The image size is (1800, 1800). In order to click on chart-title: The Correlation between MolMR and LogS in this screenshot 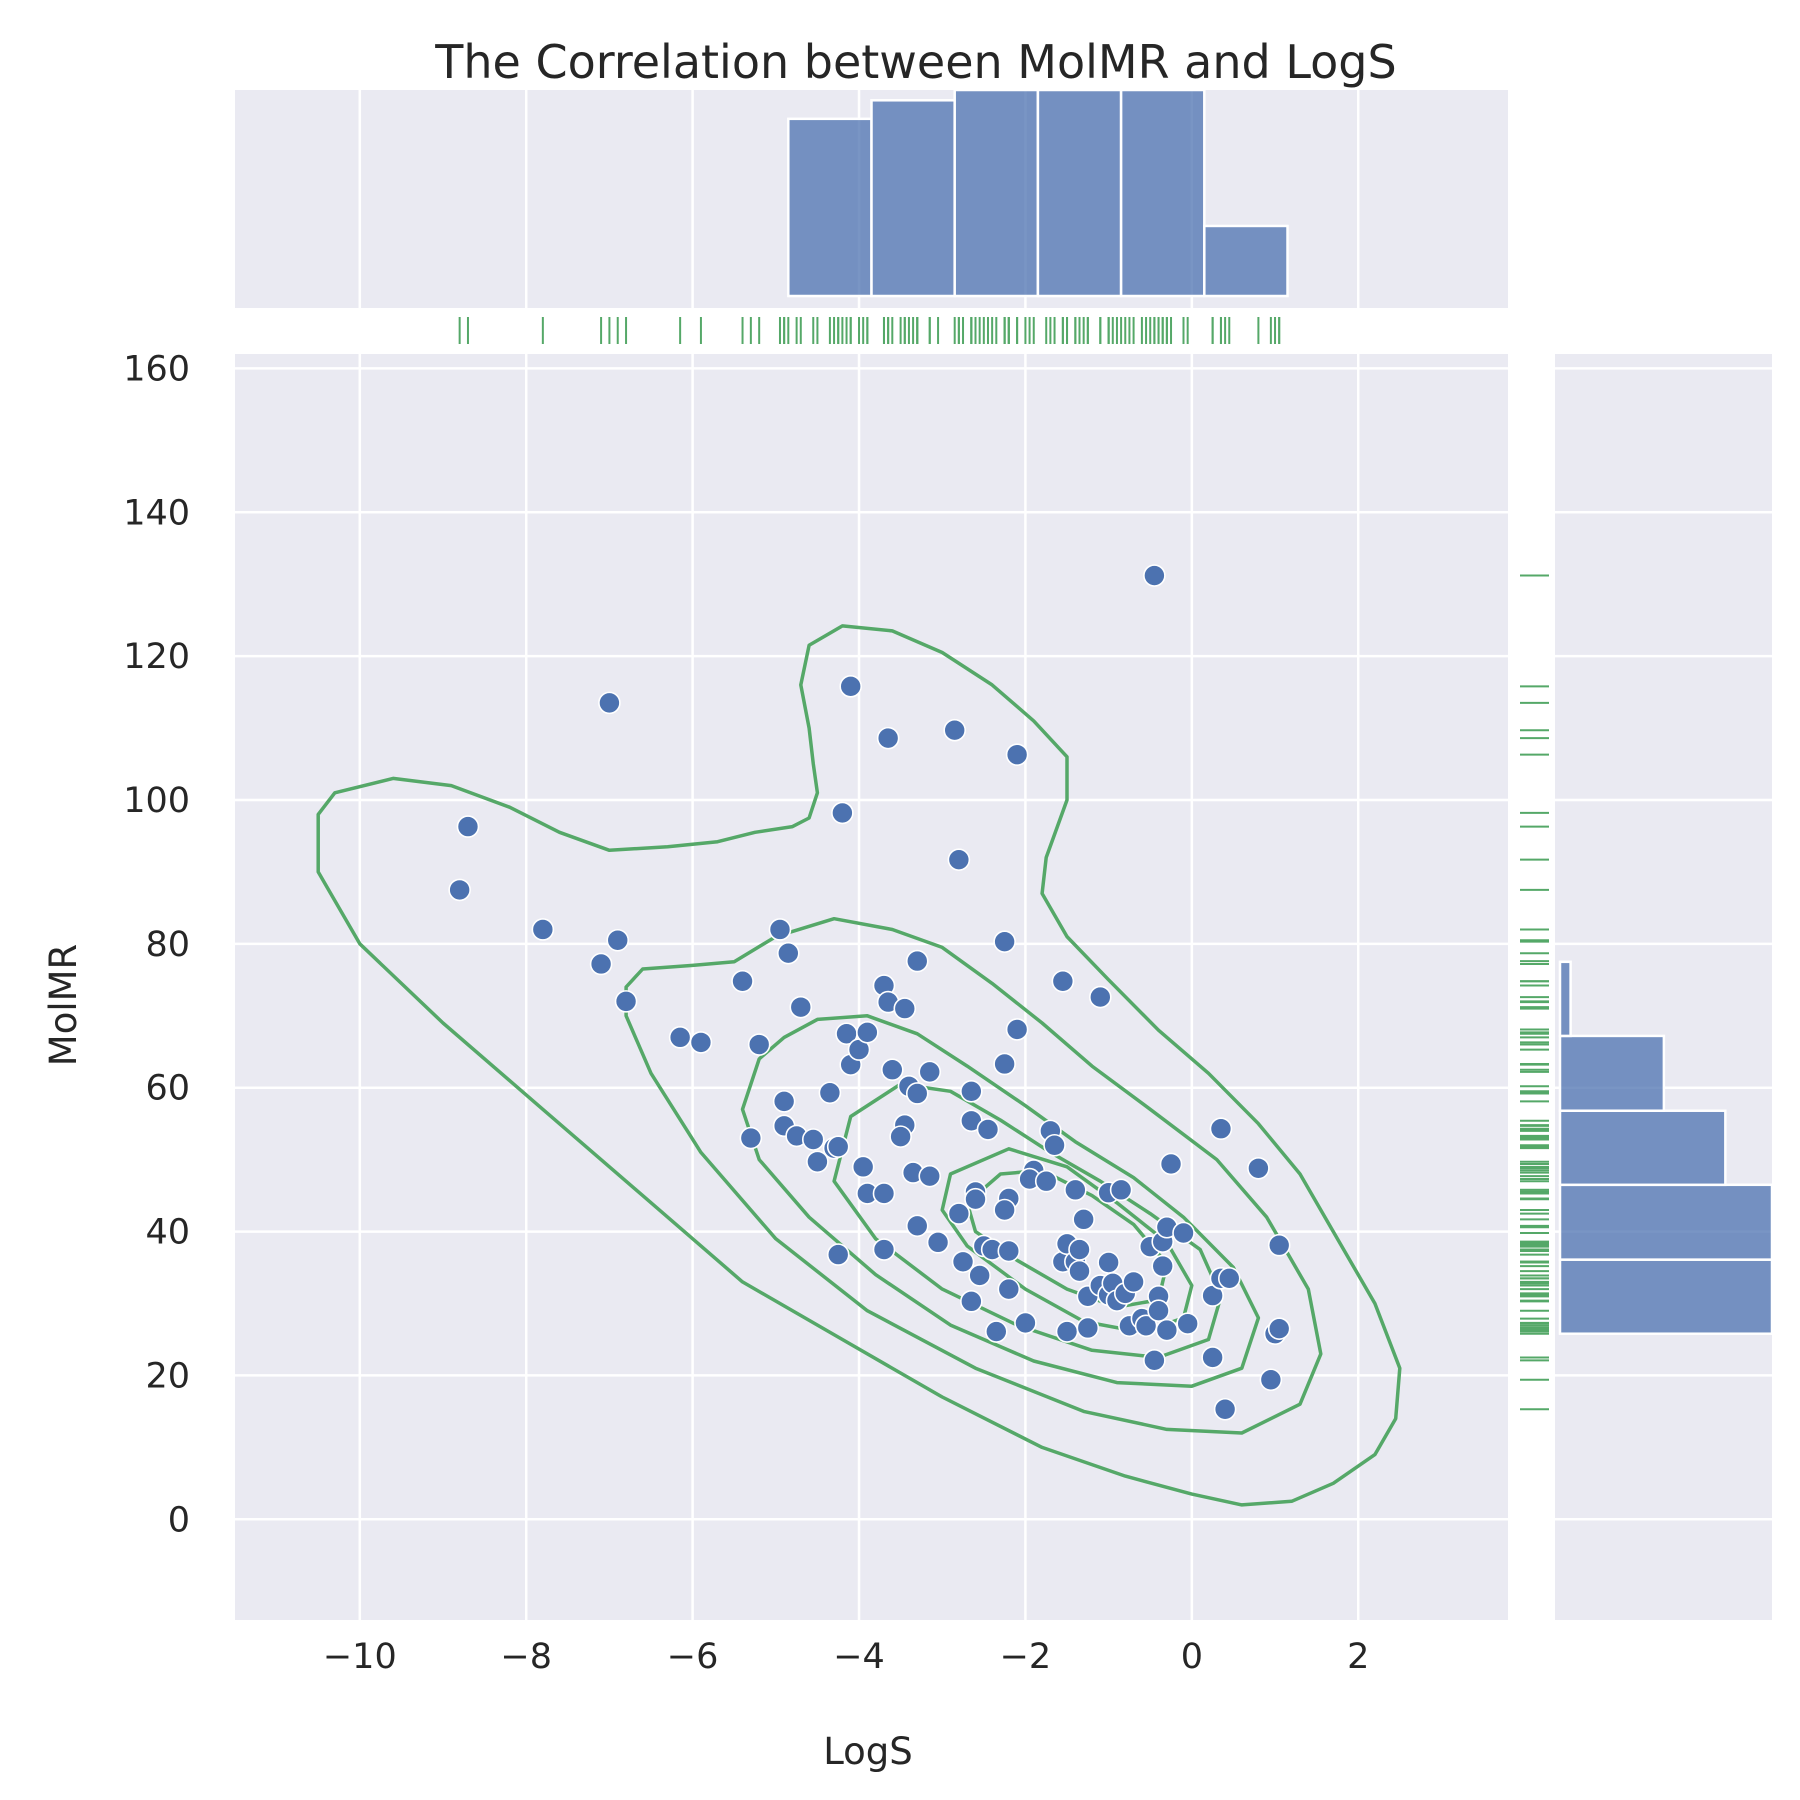, I will do `click(915, 62)`.